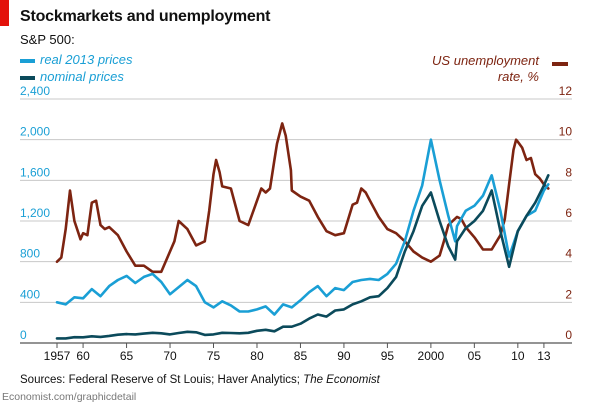  I want to click on x-tick-label: 90, so click(344, 356).